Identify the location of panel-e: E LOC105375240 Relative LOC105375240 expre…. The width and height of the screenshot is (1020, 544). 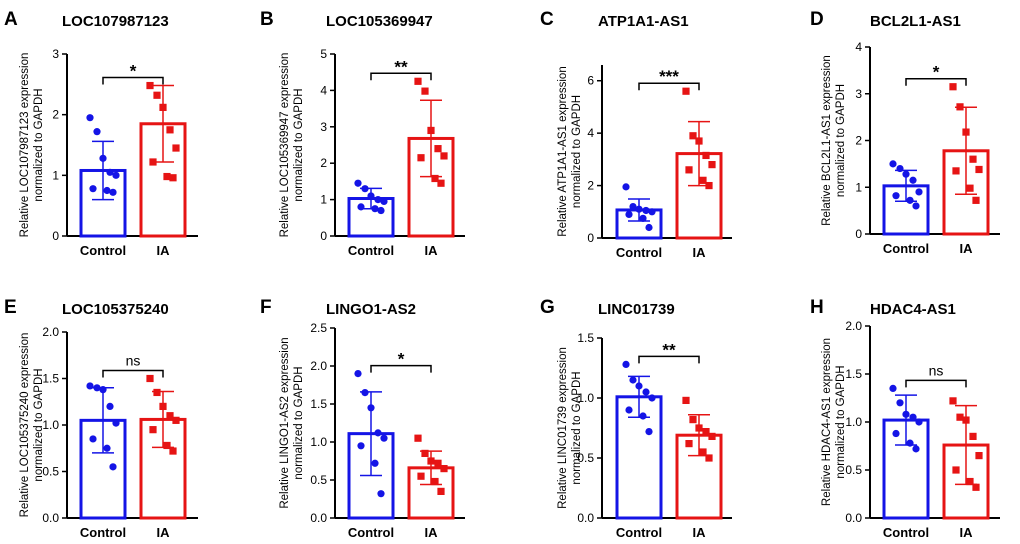
(101, 418).